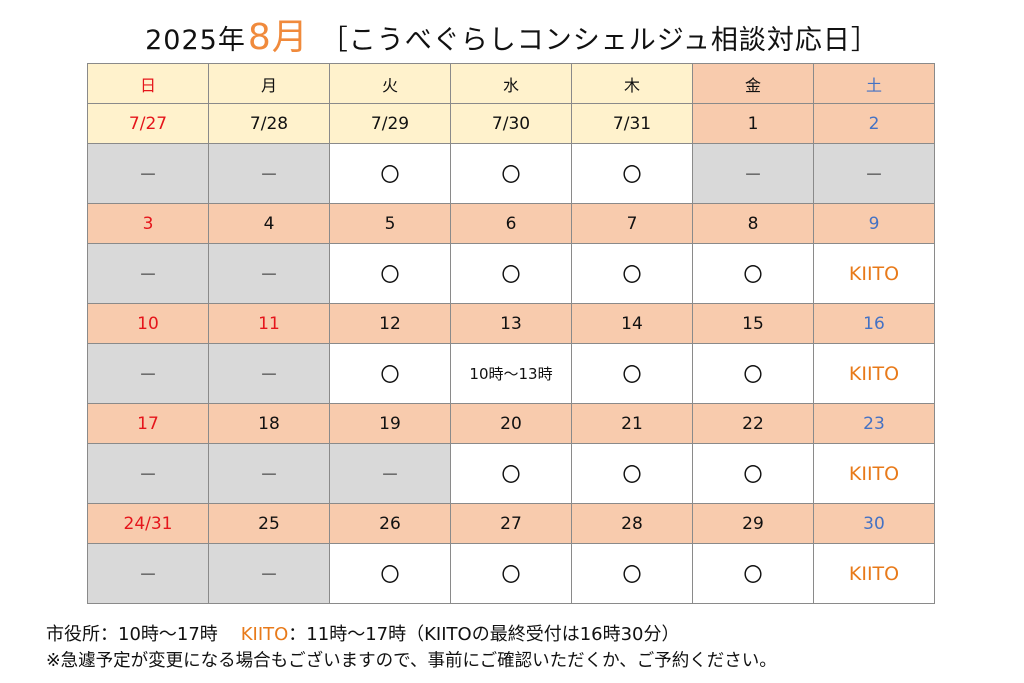 The width and height of the screenshot is (1024, 683). What do you see at coordinates (278, 37) in the screenshot?
I see `title-month: 8月` at bounding box center [278, 37].